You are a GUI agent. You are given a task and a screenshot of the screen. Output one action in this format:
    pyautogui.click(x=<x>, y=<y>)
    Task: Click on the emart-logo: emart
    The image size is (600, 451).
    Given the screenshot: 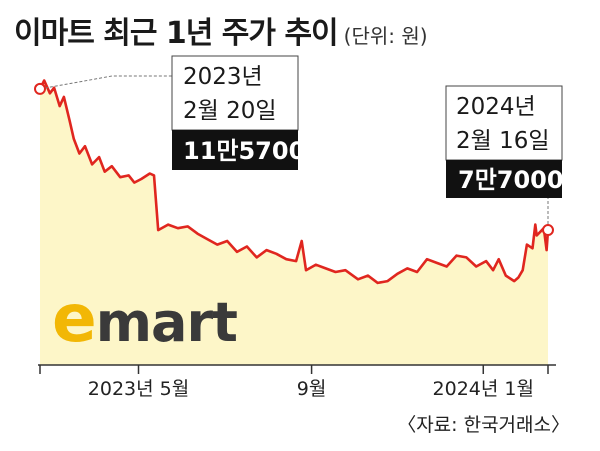 What is the action you would take?
    pyautogui.click(x=145, y=318)
    